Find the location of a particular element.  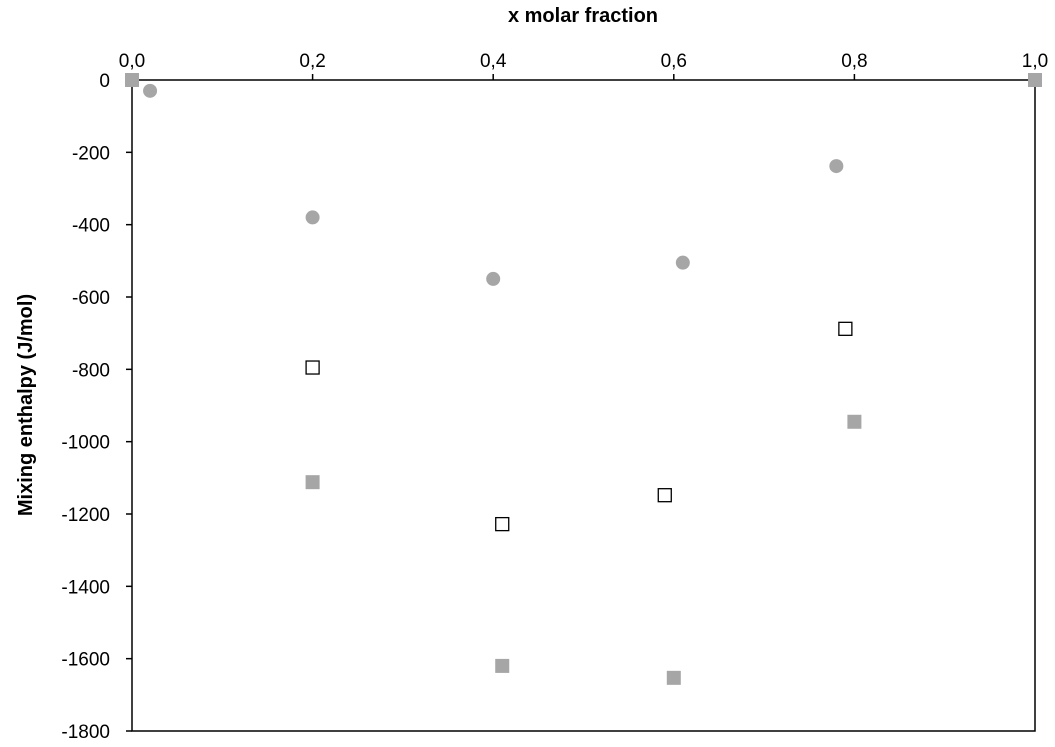

y-tick-label: -1800 is located at coordinates (85, 732).